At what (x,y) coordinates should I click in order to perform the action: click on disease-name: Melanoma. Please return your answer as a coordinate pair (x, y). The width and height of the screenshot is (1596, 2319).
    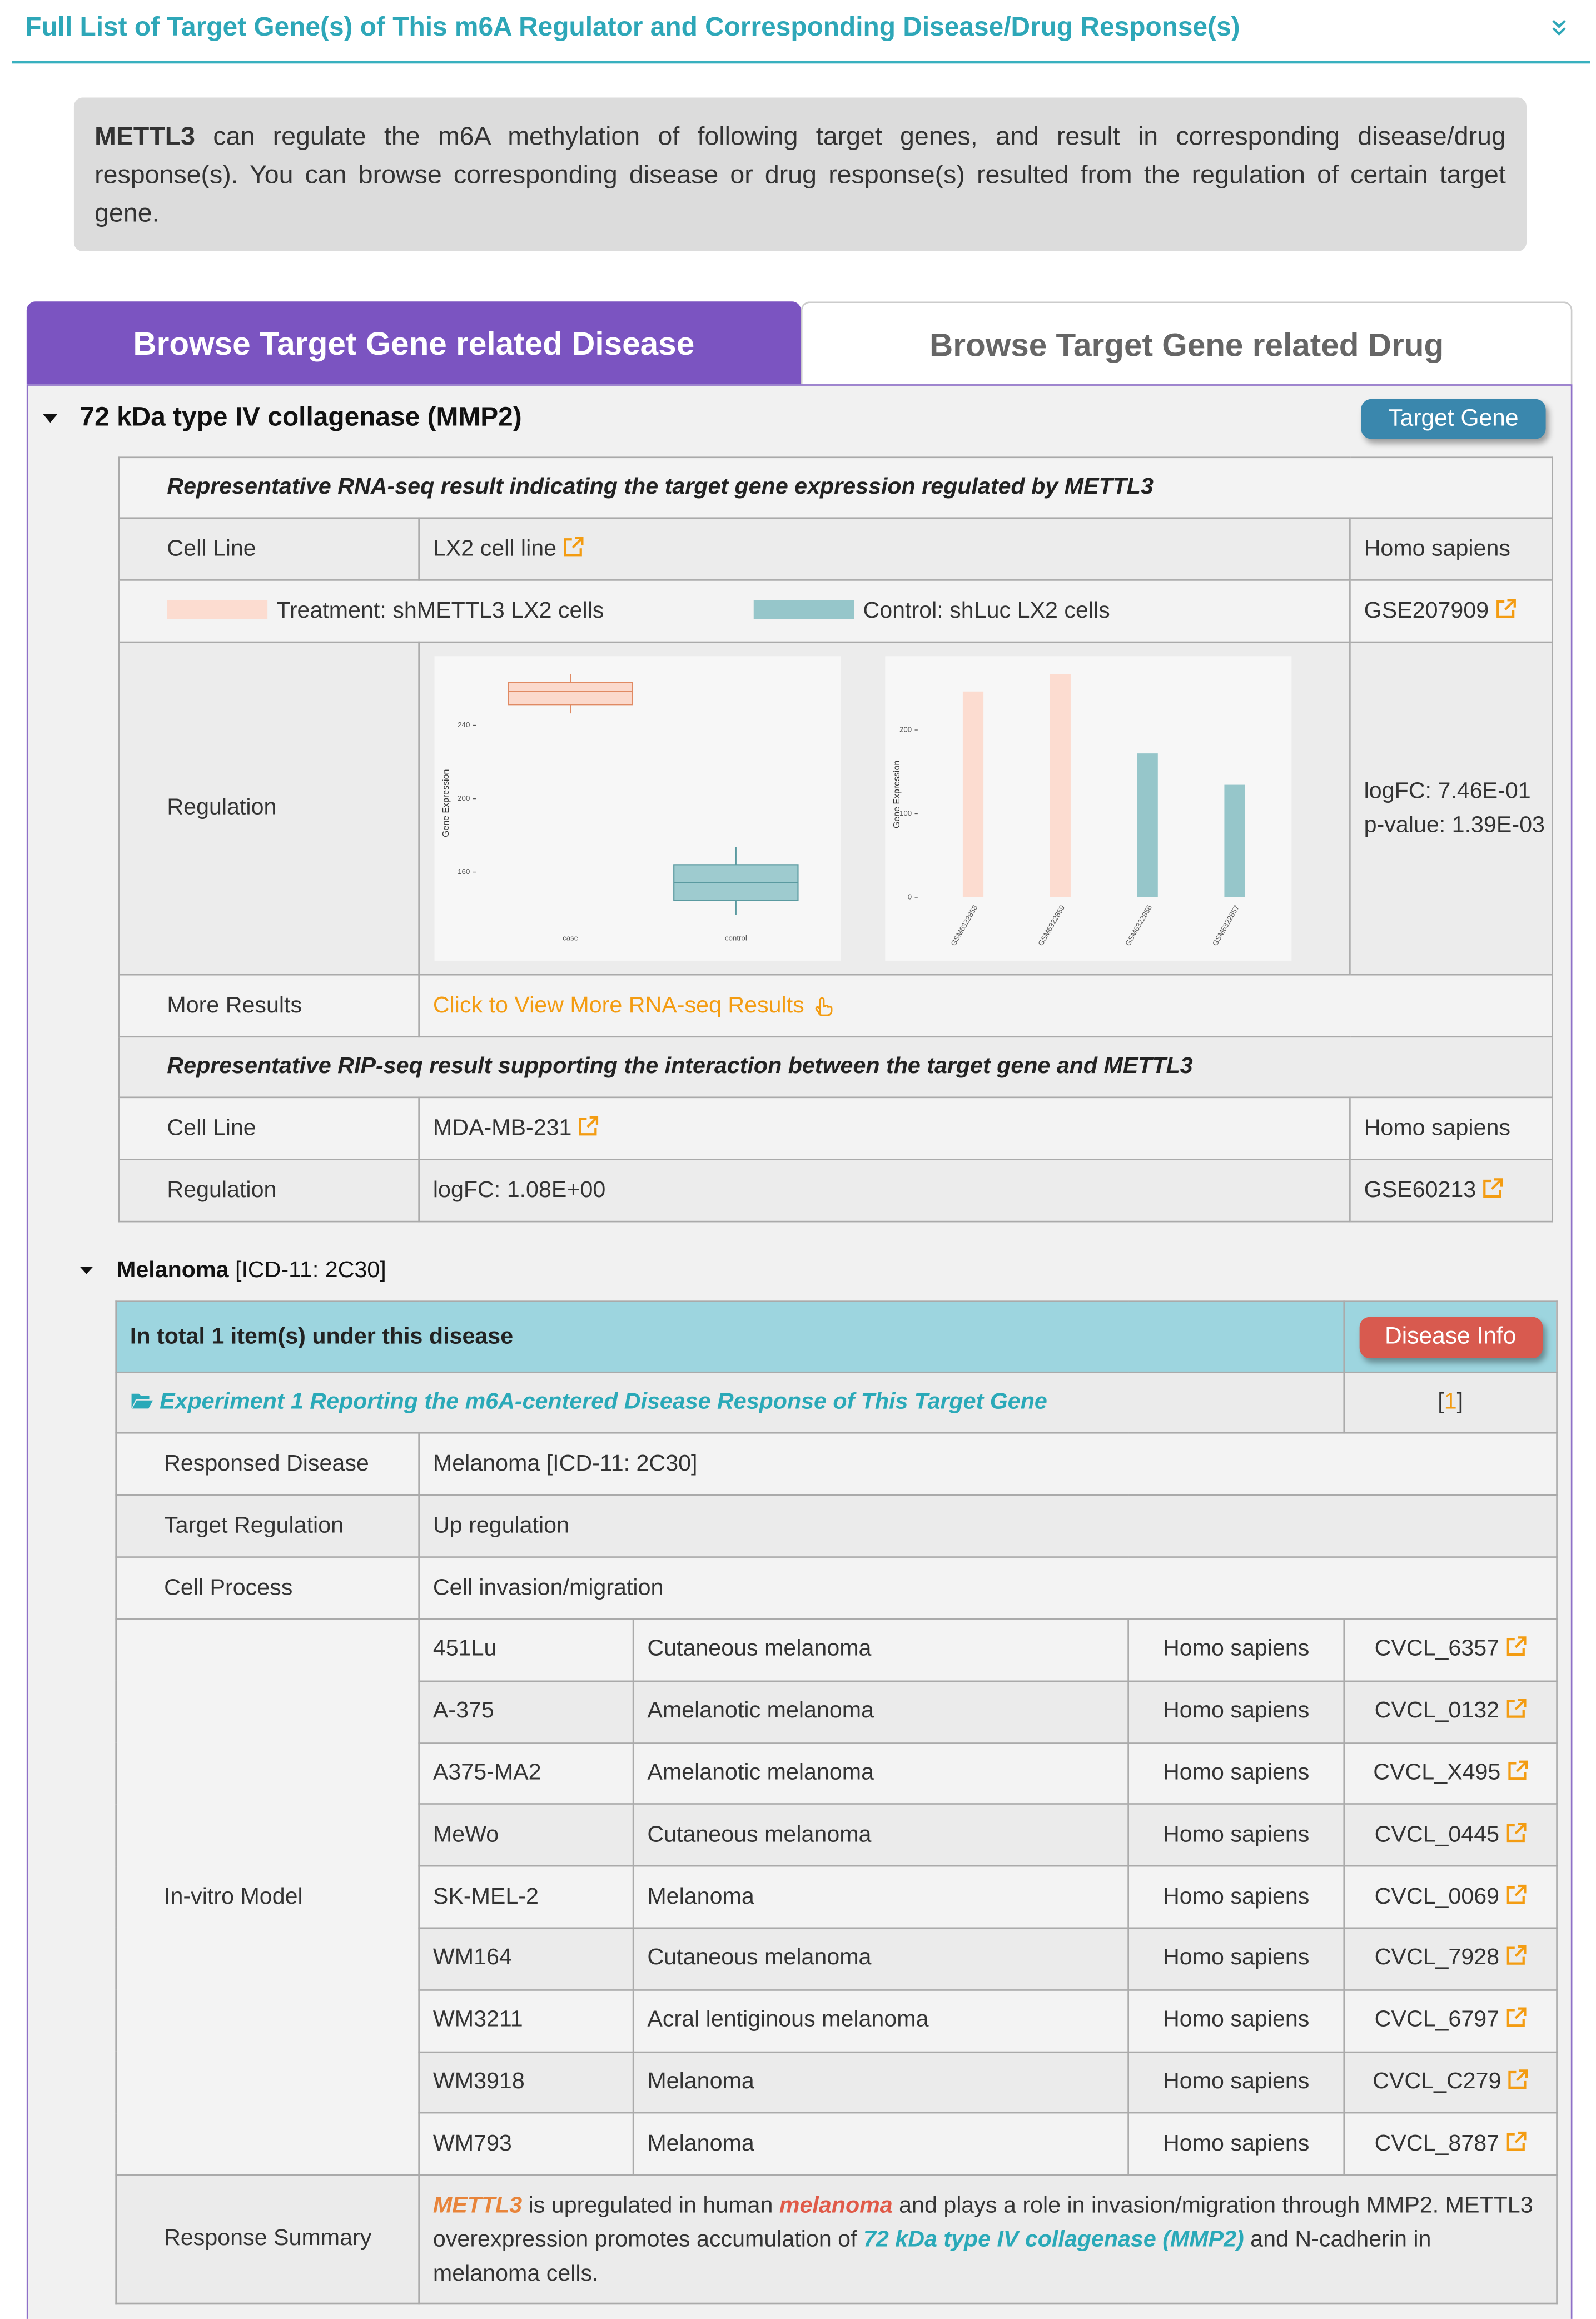
    Looking at the image, I should click on (173, 1270).